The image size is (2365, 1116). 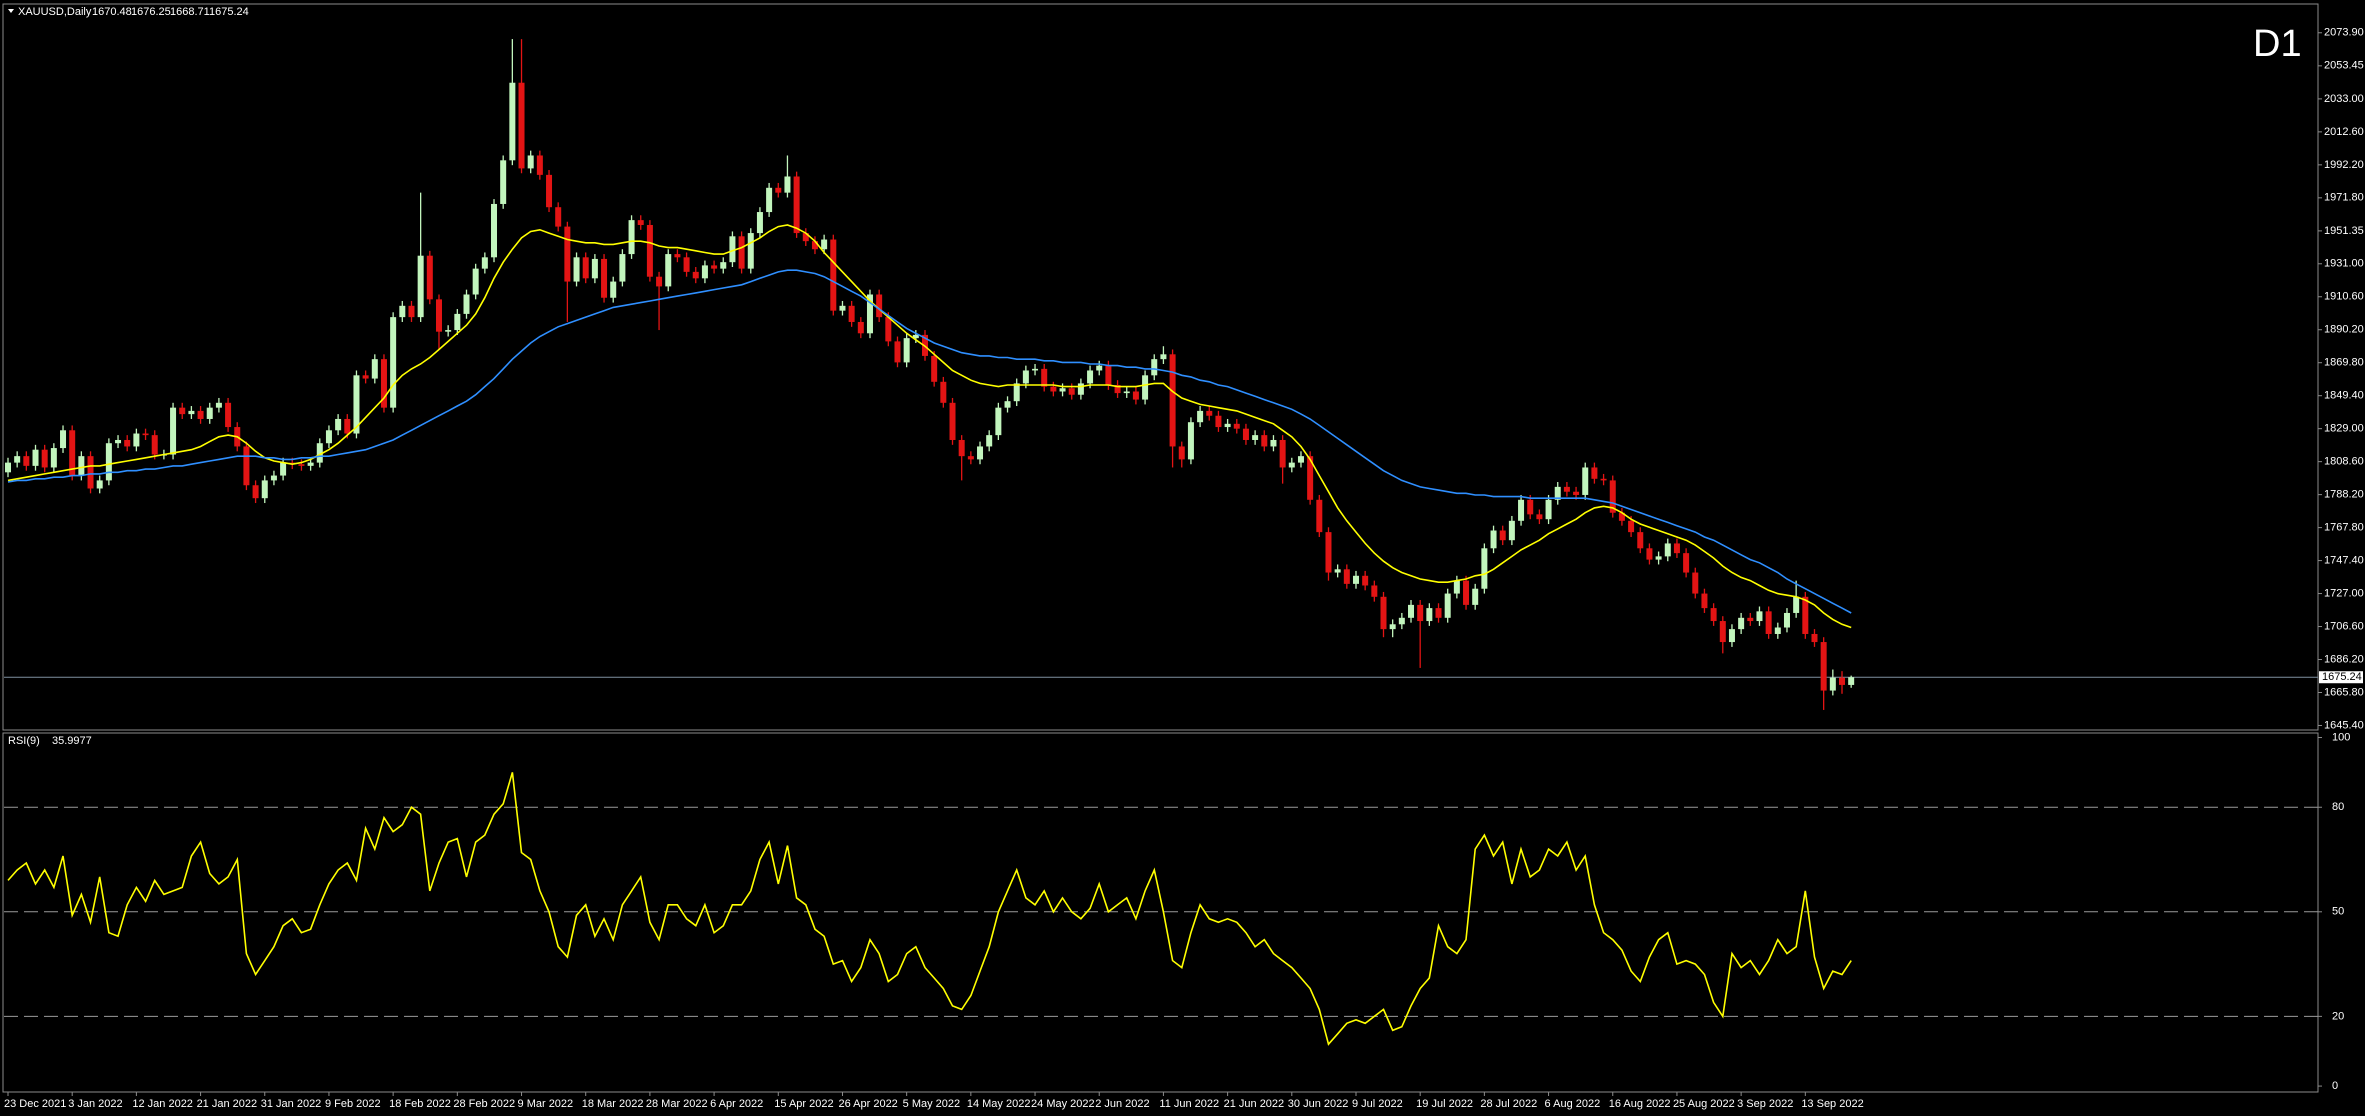 I want to click on y-tick-label: 1788.20, so click(x=2344, y=495).